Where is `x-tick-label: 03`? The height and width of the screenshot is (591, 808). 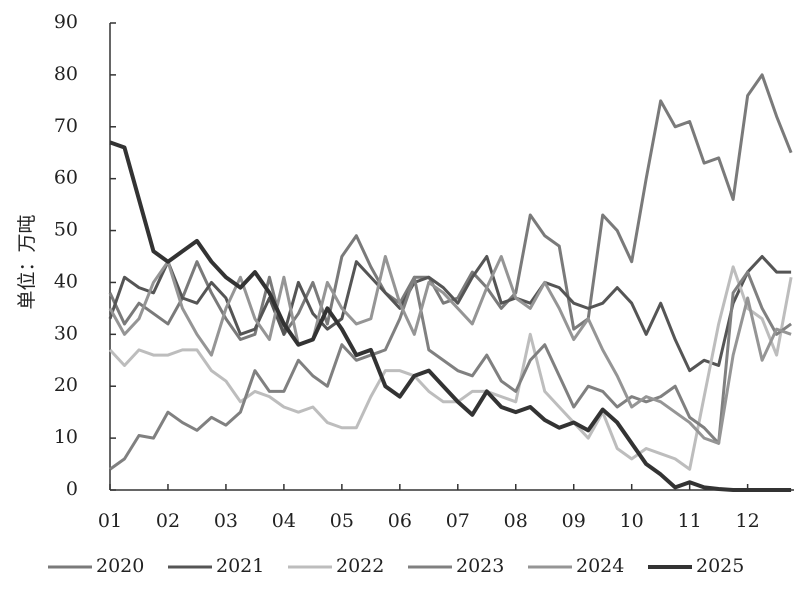 x-tick-label: 03 is located at coordinates (226, 521).